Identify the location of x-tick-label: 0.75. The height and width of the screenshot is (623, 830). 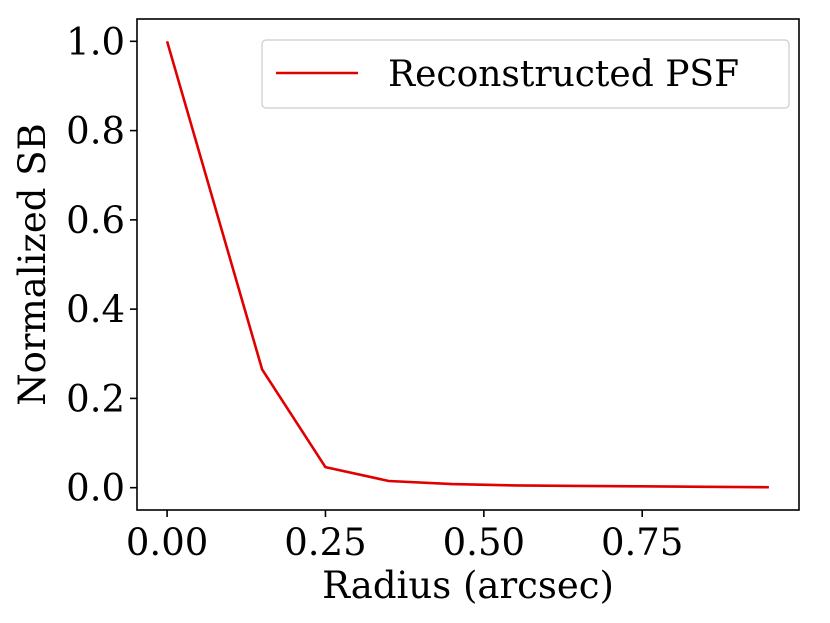
(642, 542).